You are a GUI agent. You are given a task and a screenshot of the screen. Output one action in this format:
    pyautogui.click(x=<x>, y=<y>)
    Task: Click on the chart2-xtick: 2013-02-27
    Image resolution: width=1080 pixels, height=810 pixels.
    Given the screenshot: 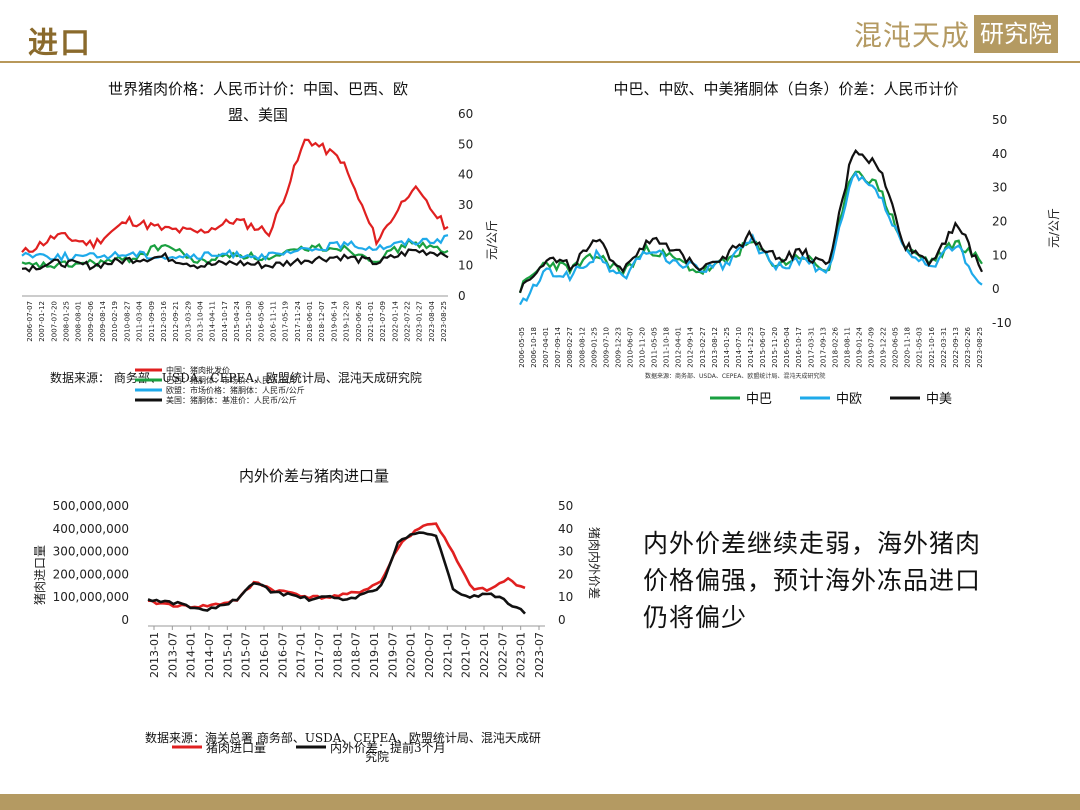 What is the action you would take?
    pyautogui.click(x=703, y=347)
    